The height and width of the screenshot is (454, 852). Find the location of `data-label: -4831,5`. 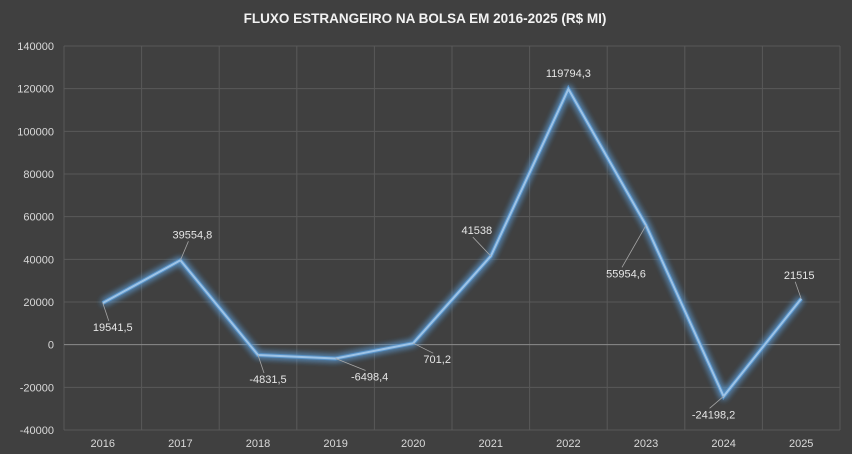

data-label: -4831,5 is located at coordinates (267, 380).